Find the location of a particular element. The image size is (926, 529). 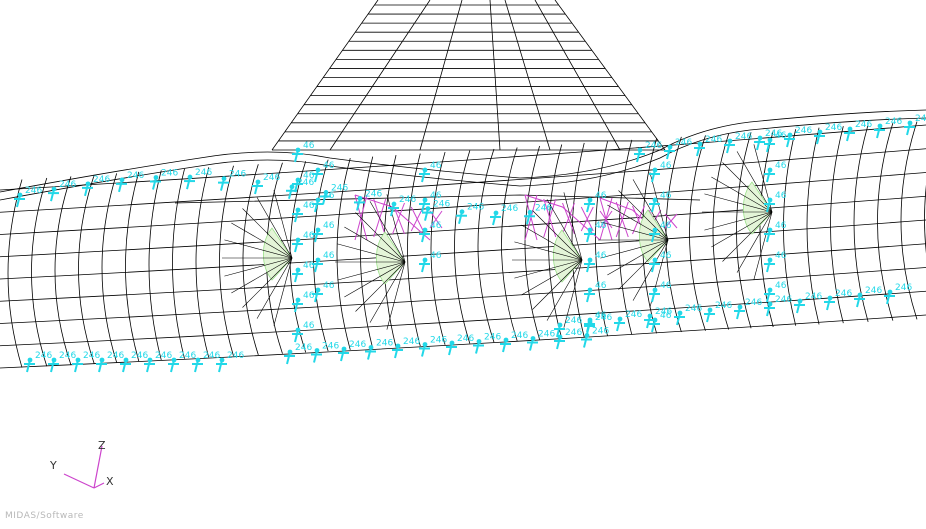

deck-mesh is located at coordinates (468, 75).